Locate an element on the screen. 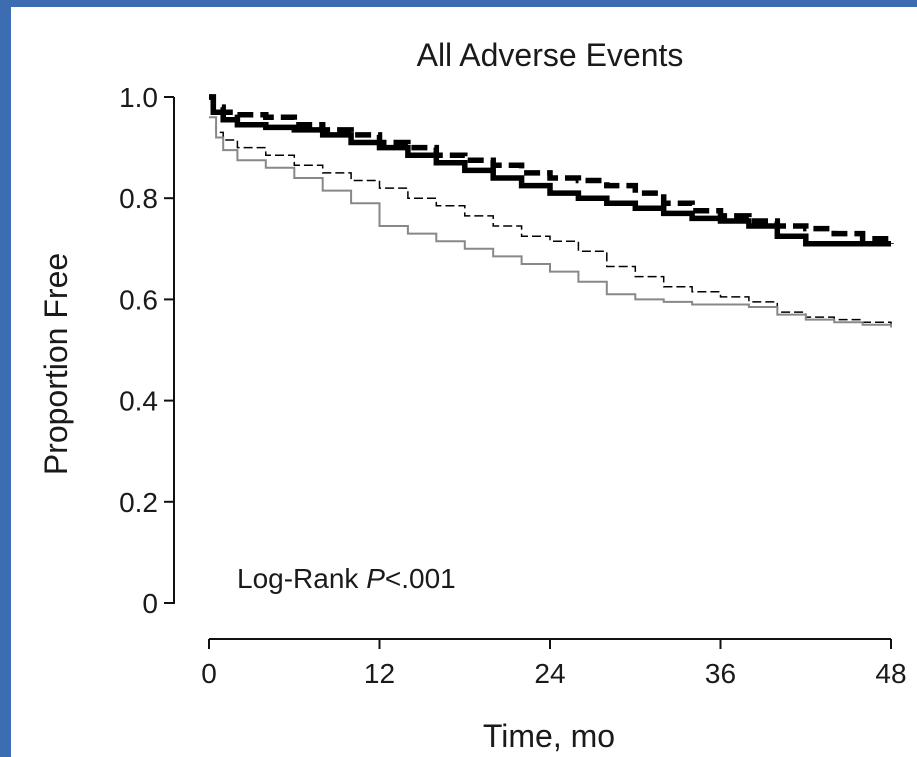 Image resolution: width=917 pixels, height=757 pixels. log-rank-annotation: Log-Rank P<.001 is located at coordinates (346, 578).